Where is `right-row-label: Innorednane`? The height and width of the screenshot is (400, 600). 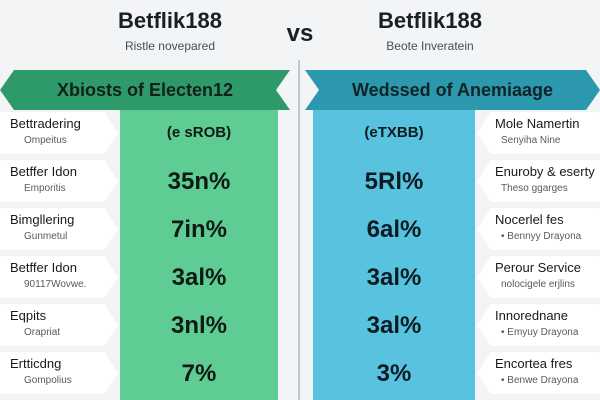
right-row-label: Innorednane is located at coordinates (532, 315).